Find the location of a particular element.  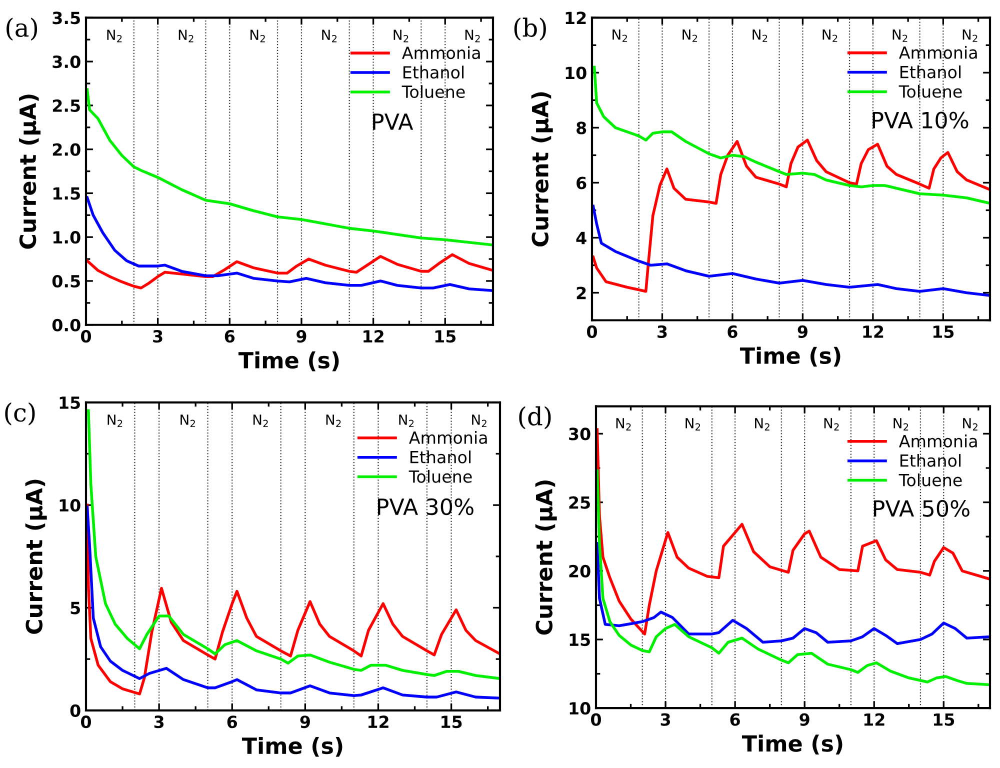

y-tick-label: 0 is located at coordinates (75, 710).